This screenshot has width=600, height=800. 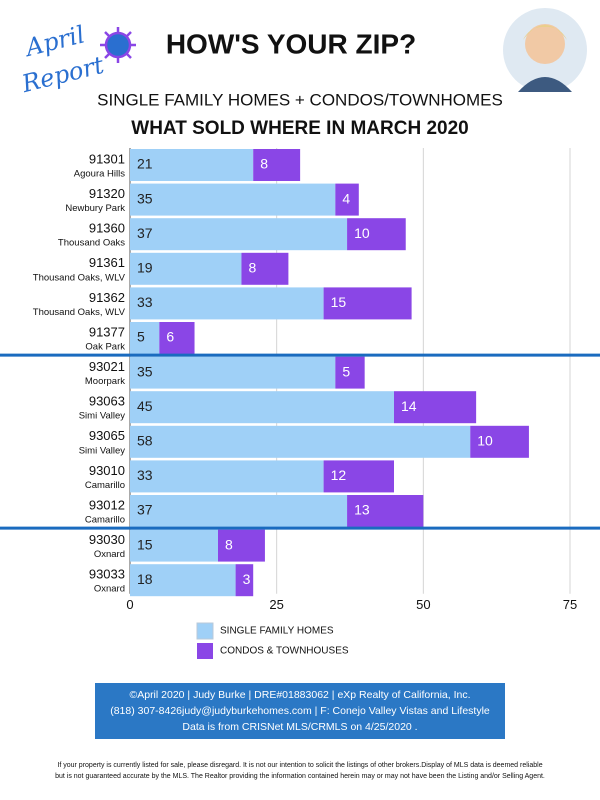 What do you see at coordinates (145, 164) in the screenshot?
I see `value-label: 21` at bounding box center [145, 164].